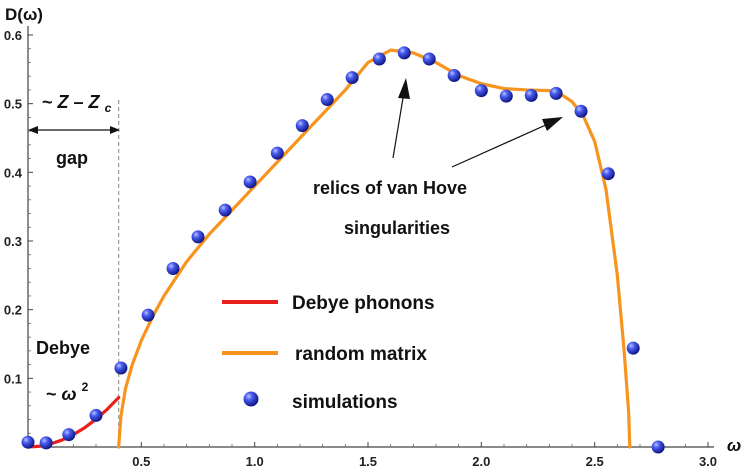  I want to click on annot-w2-omega: ω, so click(69, 394).